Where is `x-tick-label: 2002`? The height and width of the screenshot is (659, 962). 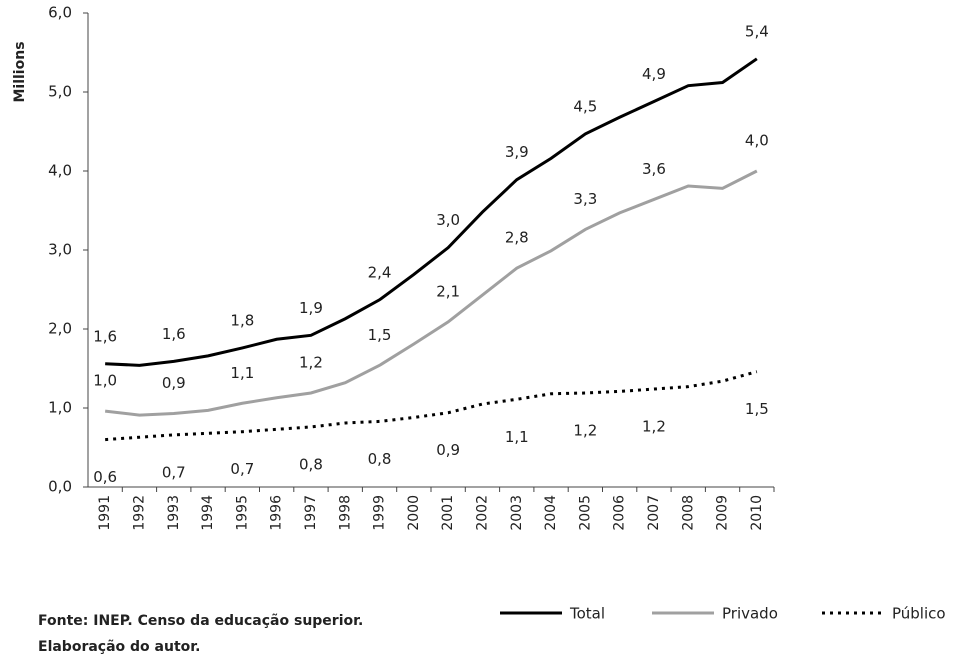
x-tick-label: 2002 is located at coordinates (482, 513).